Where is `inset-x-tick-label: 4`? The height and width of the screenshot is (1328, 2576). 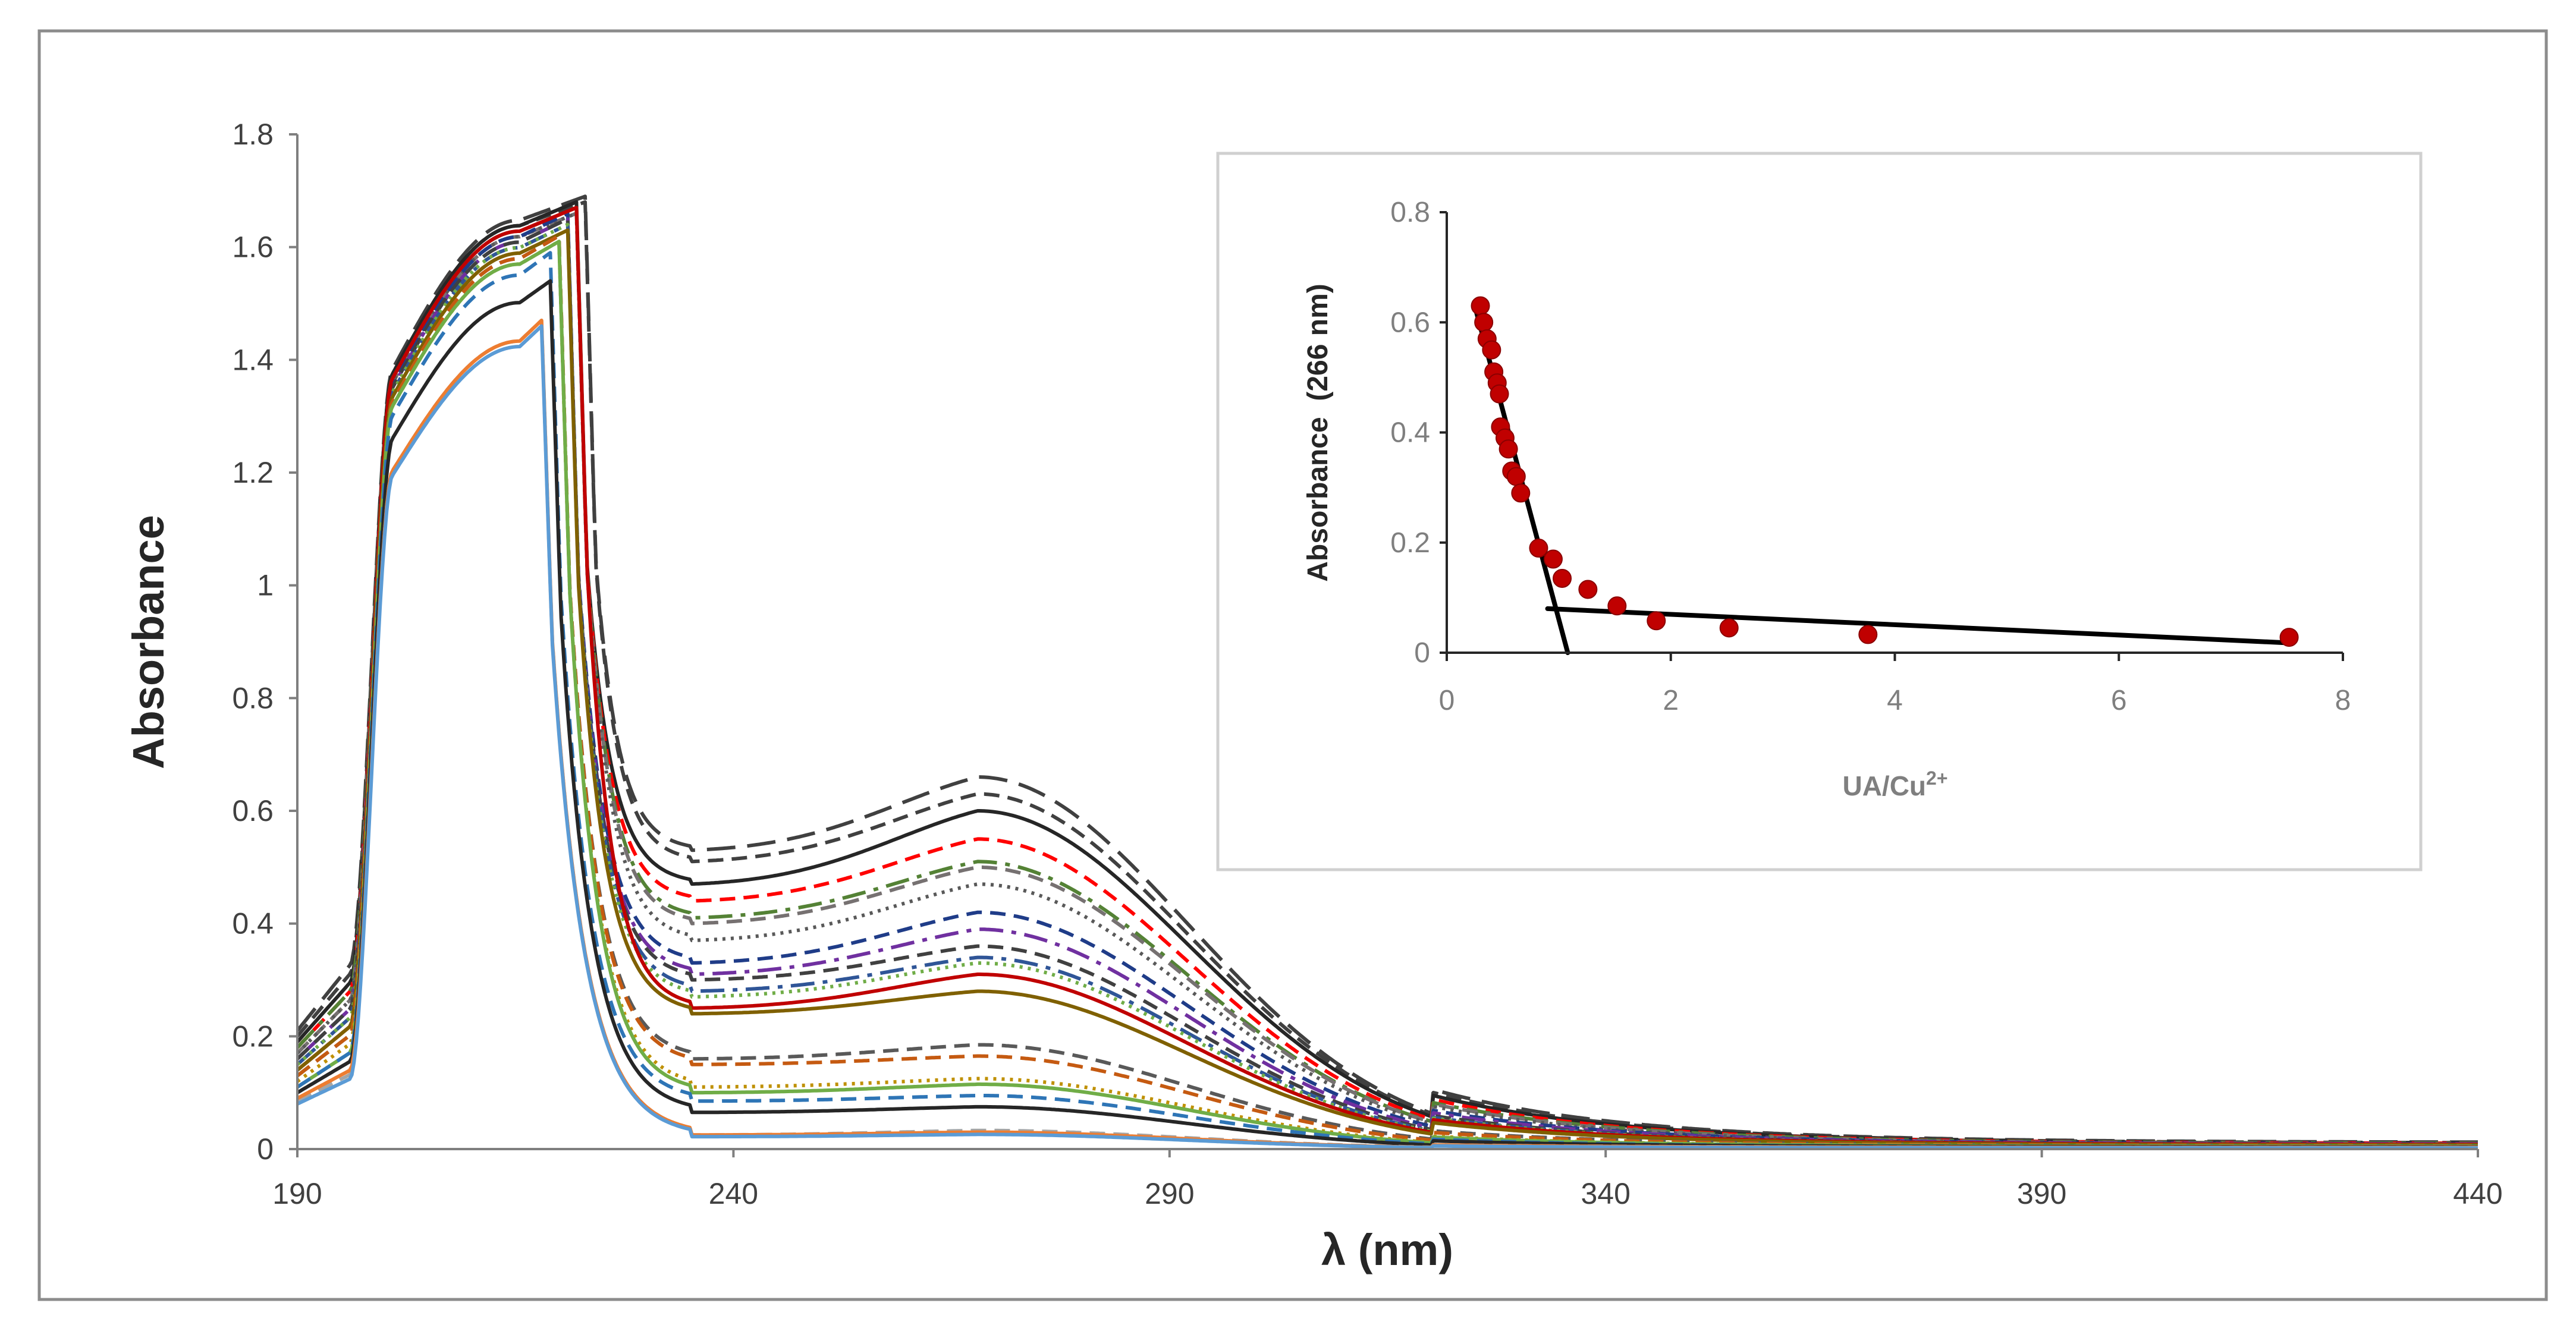
inset-x-tick-label: 4 is located at coordinates (1895, 700).